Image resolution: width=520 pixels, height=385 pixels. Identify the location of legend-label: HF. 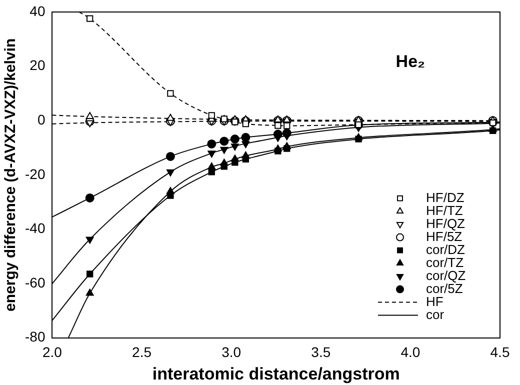
(435, 301).